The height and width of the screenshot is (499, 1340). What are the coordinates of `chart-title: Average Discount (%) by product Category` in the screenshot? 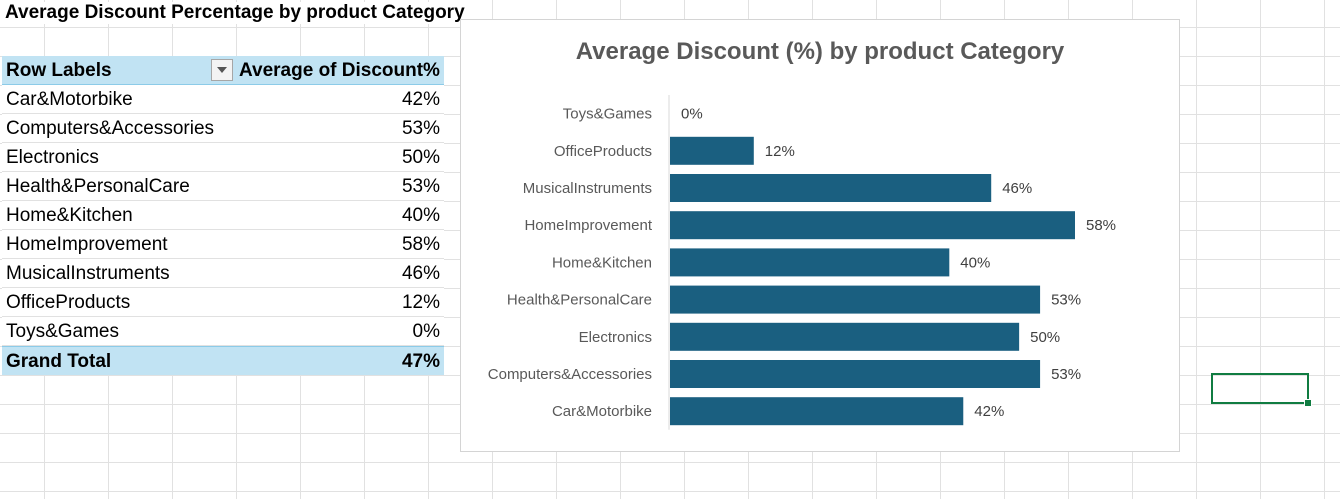 It's located at (820, 51).